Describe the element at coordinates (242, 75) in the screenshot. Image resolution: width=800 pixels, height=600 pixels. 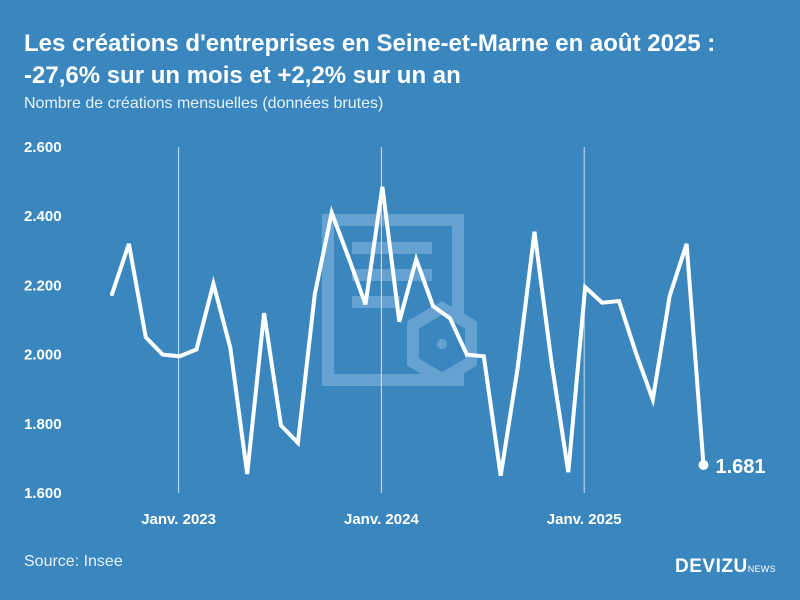
I see `chart-title-line-2: -27,6% sur un mois et +2,2% sur un an` at that location.